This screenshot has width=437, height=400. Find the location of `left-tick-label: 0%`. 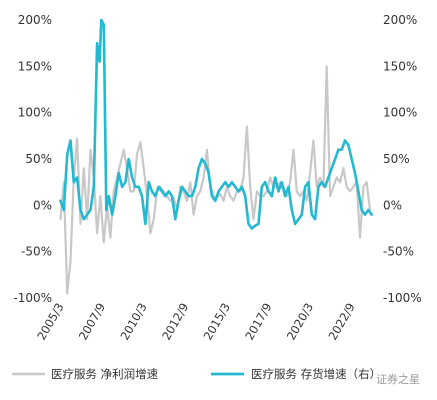

left-tick-label: 0% is located at coordinates (42, 205).